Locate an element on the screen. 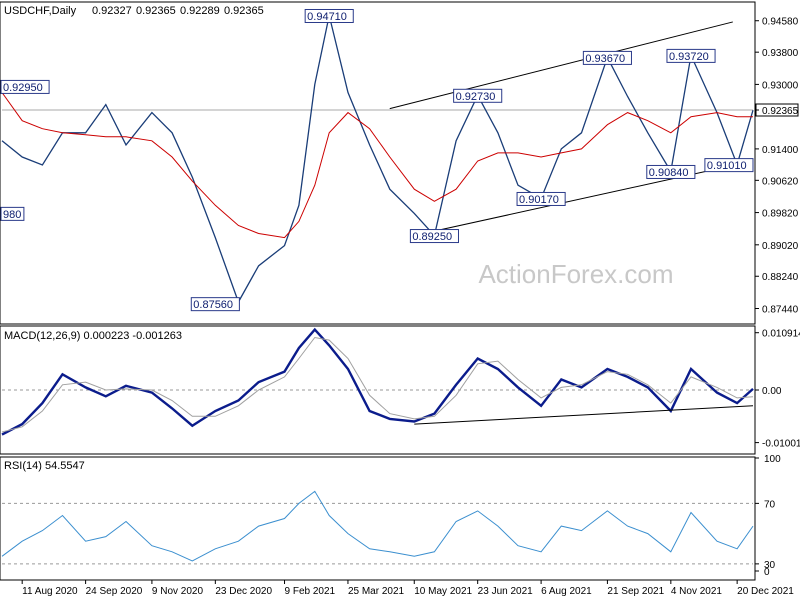 The image size is (800, 600). ohlc-close: 0.92365 is located at coordinates (244, 11).